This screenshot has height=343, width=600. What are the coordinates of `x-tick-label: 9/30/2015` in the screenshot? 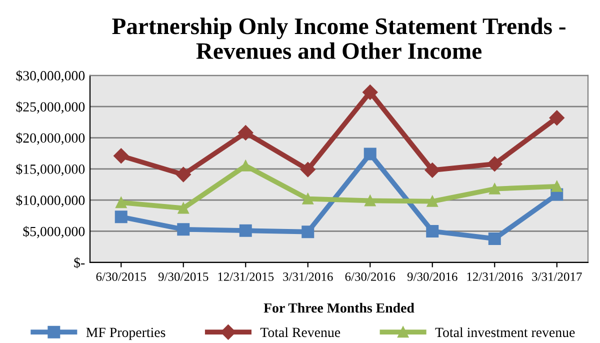 It's located at (183, 276).